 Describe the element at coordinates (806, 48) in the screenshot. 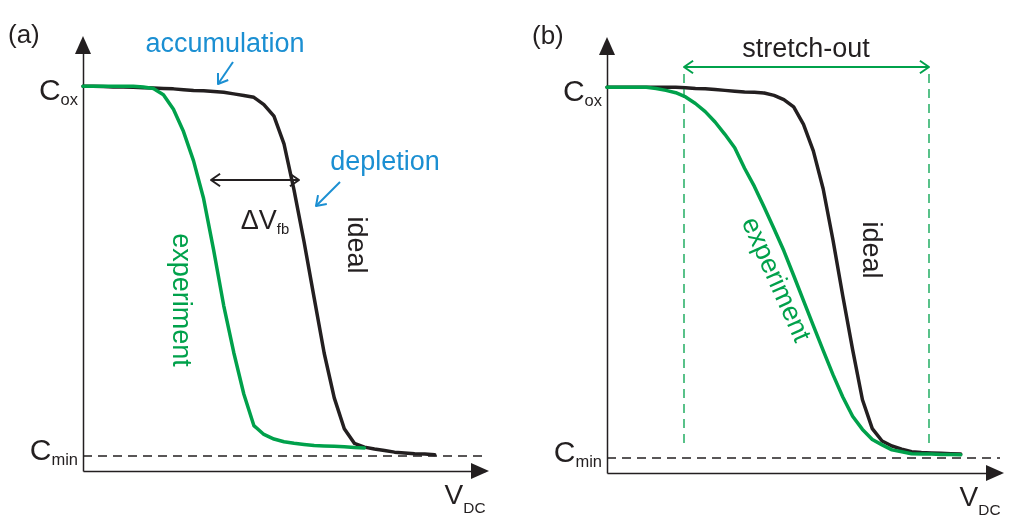

I see `text: stretch-out` at that location.